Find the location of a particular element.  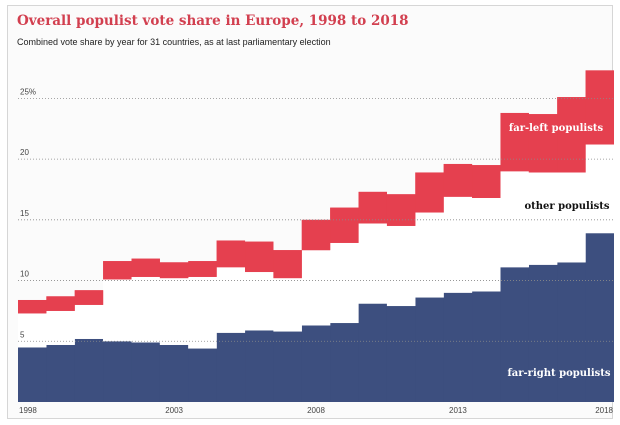

step-far-right-populists-2003 is located at coordinates (174, 373).